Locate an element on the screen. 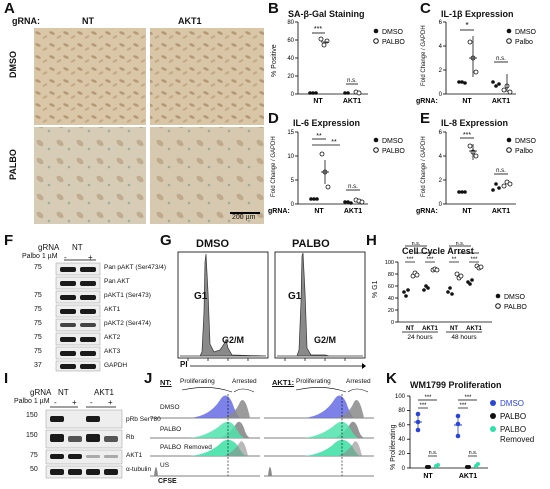  h-ytick-80: 80 is located at coordinates (391, 275).